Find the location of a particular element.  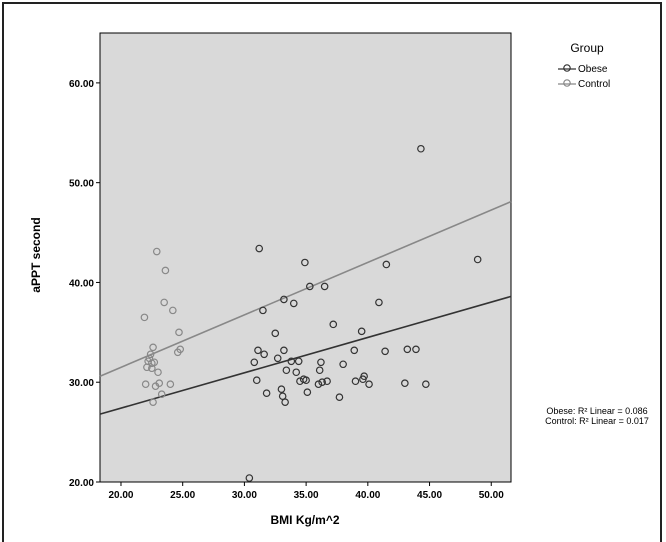

y-tick-label: 60.00 is located at coordinates (81, 84).